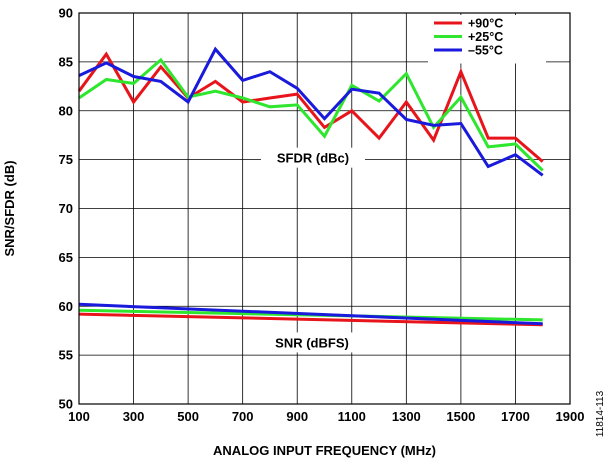 The height and width of the screenshot is (465, 614). What do you see at coordinates (66, 404) in the screenshot?
I see `y-tick-label: 50` at bounding box center [66, 404].